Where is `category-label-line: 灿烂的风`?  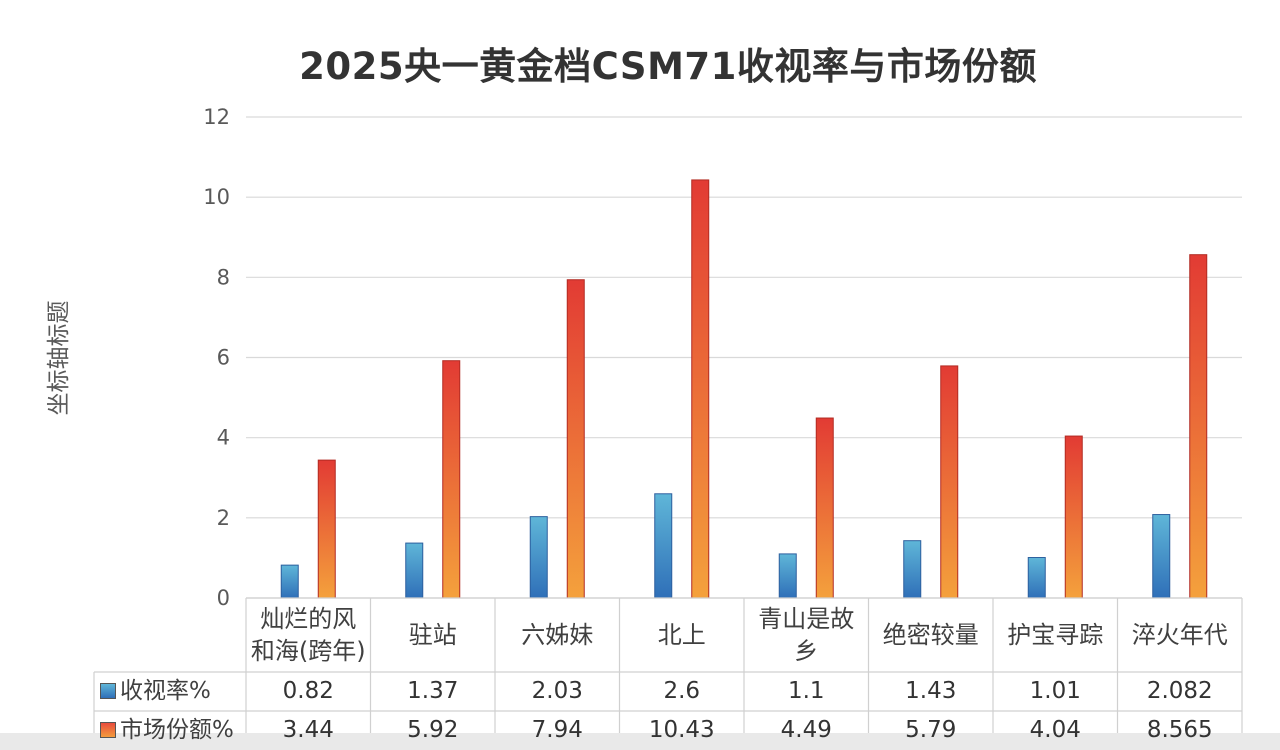 category-label-line: 灿烂的风 is located at coordinates (308, 619).